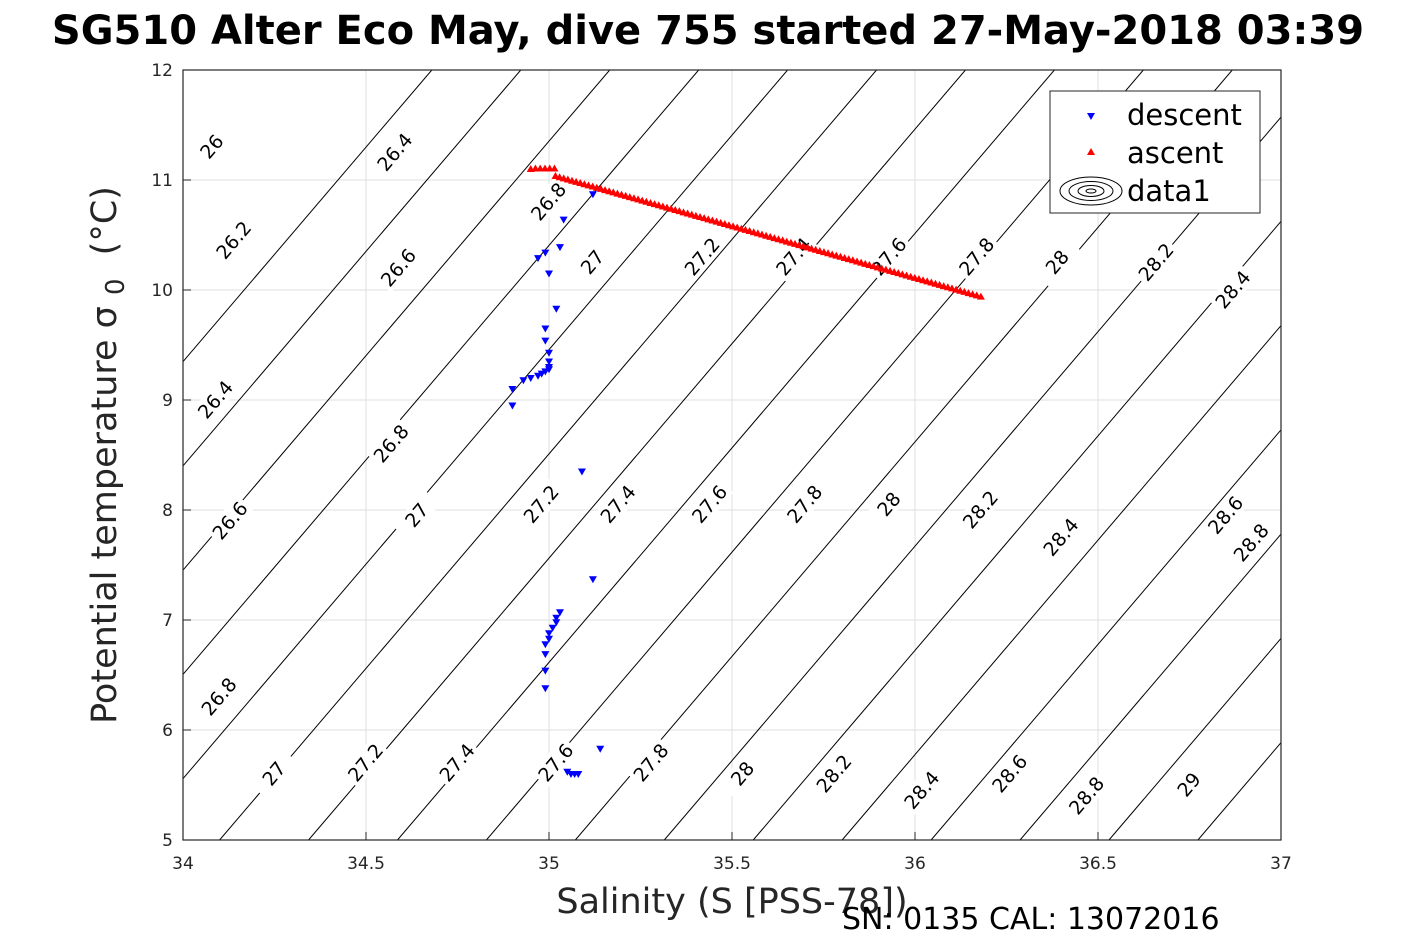 The width and height of the screenshot is (1417, 945). I want to click on x-tick-label: 34, so click(183, 864).